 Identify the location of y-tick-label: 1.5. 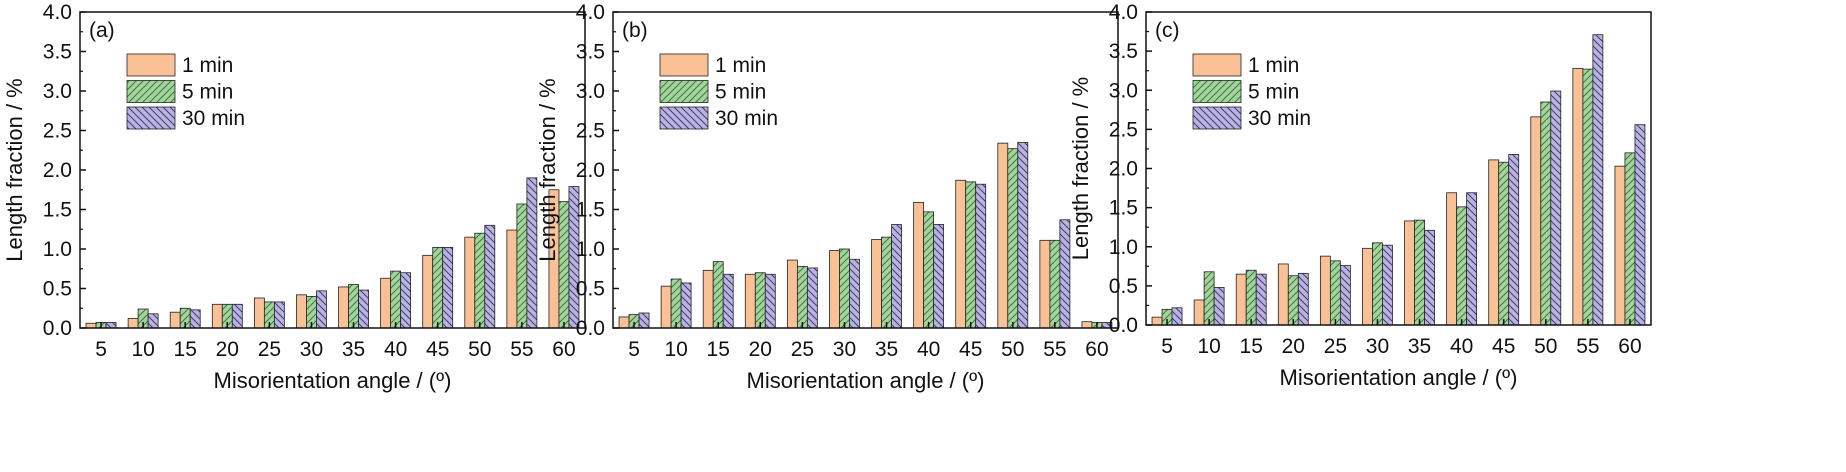
(1123, 208).